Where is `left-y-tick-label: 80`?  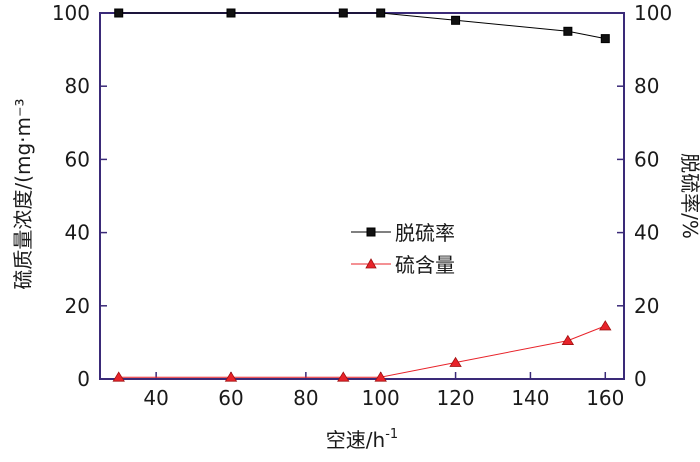
left-y-tick-label: 80 is located at coordinates (77, 86).